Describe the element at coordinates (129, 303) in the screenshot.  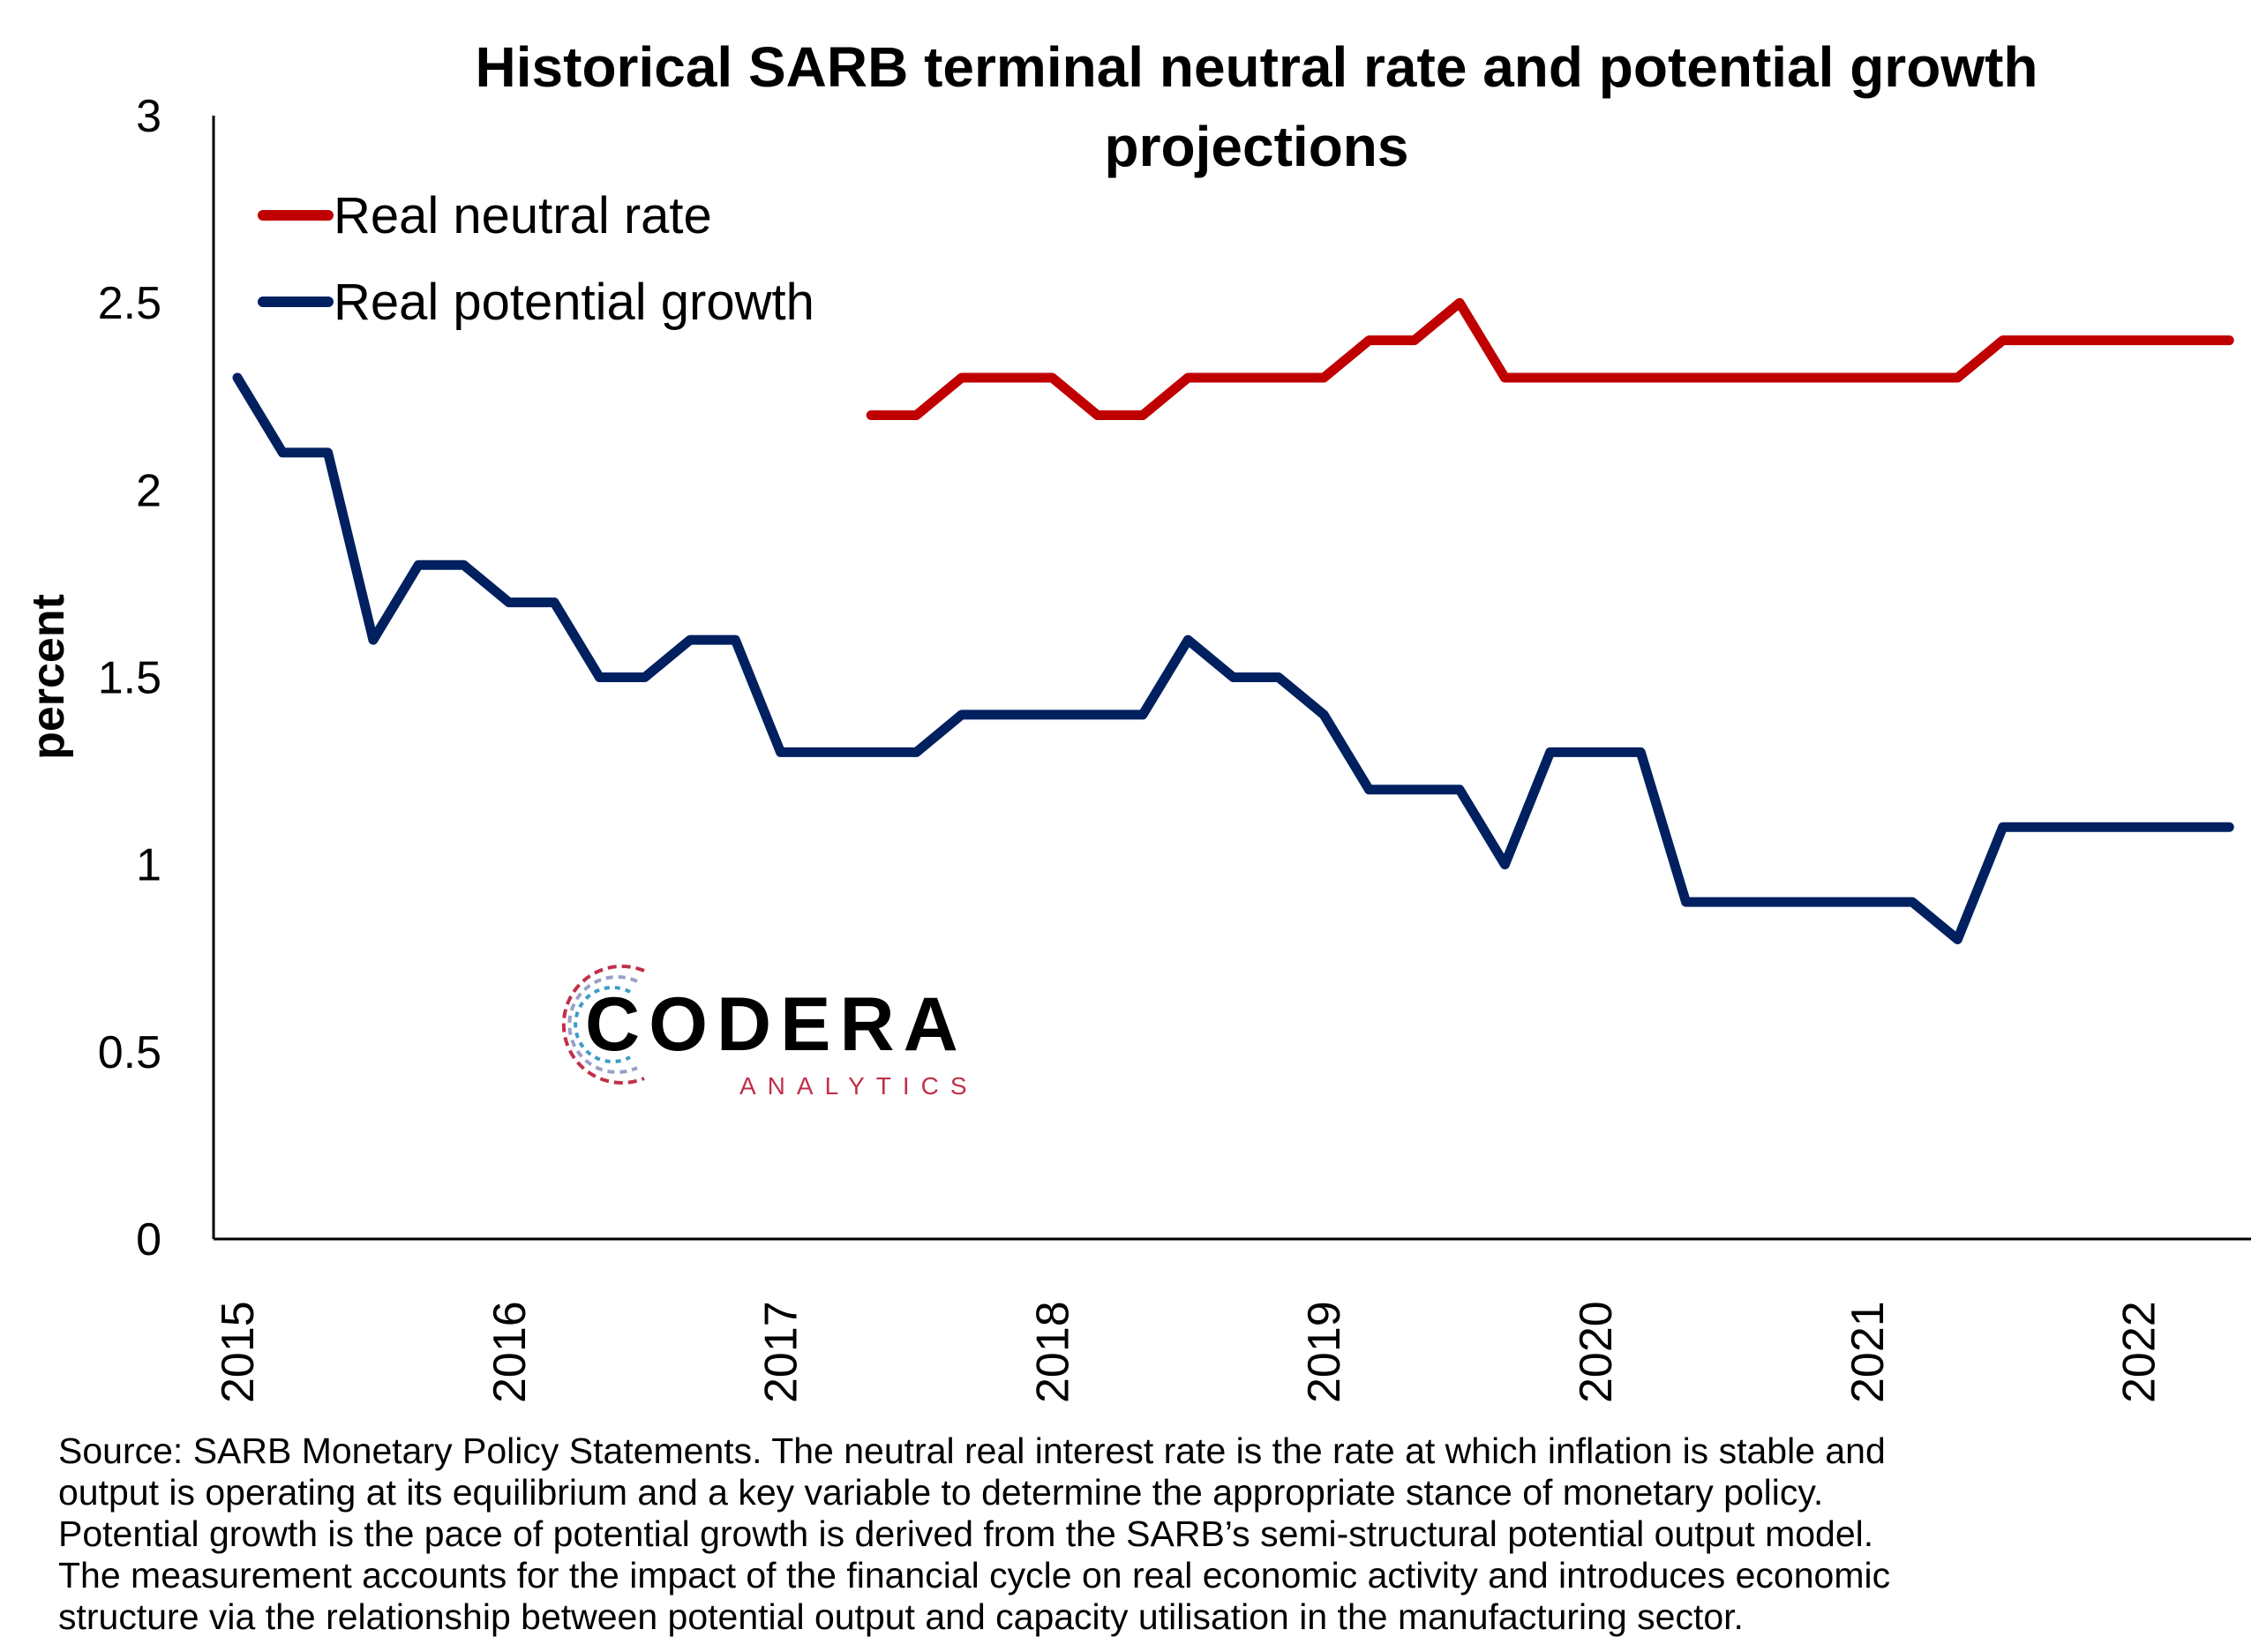
I see `y-tick-label: 2.5` at that location.